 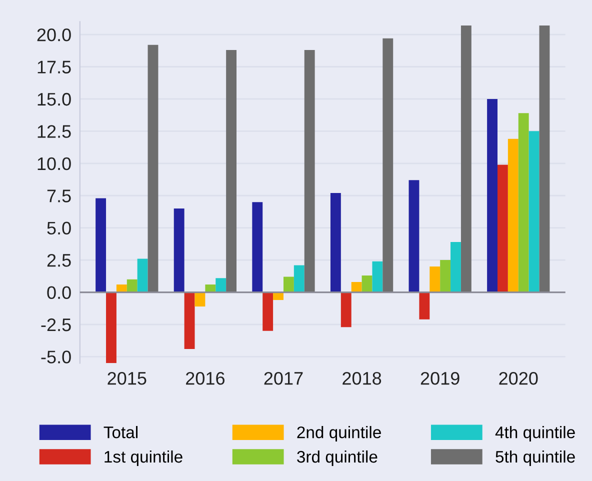 I want to click on x-tick-label: 2019, so click(x=440, y=378).